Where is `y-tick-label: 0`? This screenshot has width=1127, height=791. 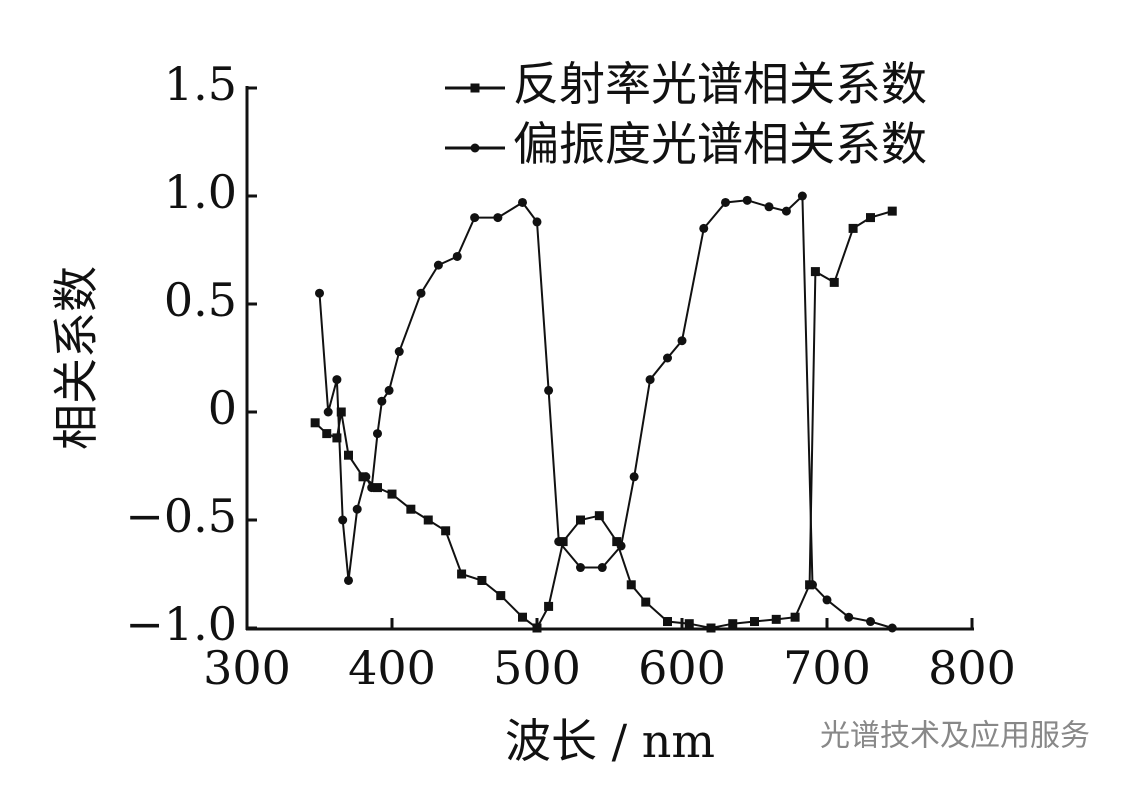
y-tick-label: 0 is located at coordinates (222, 408).